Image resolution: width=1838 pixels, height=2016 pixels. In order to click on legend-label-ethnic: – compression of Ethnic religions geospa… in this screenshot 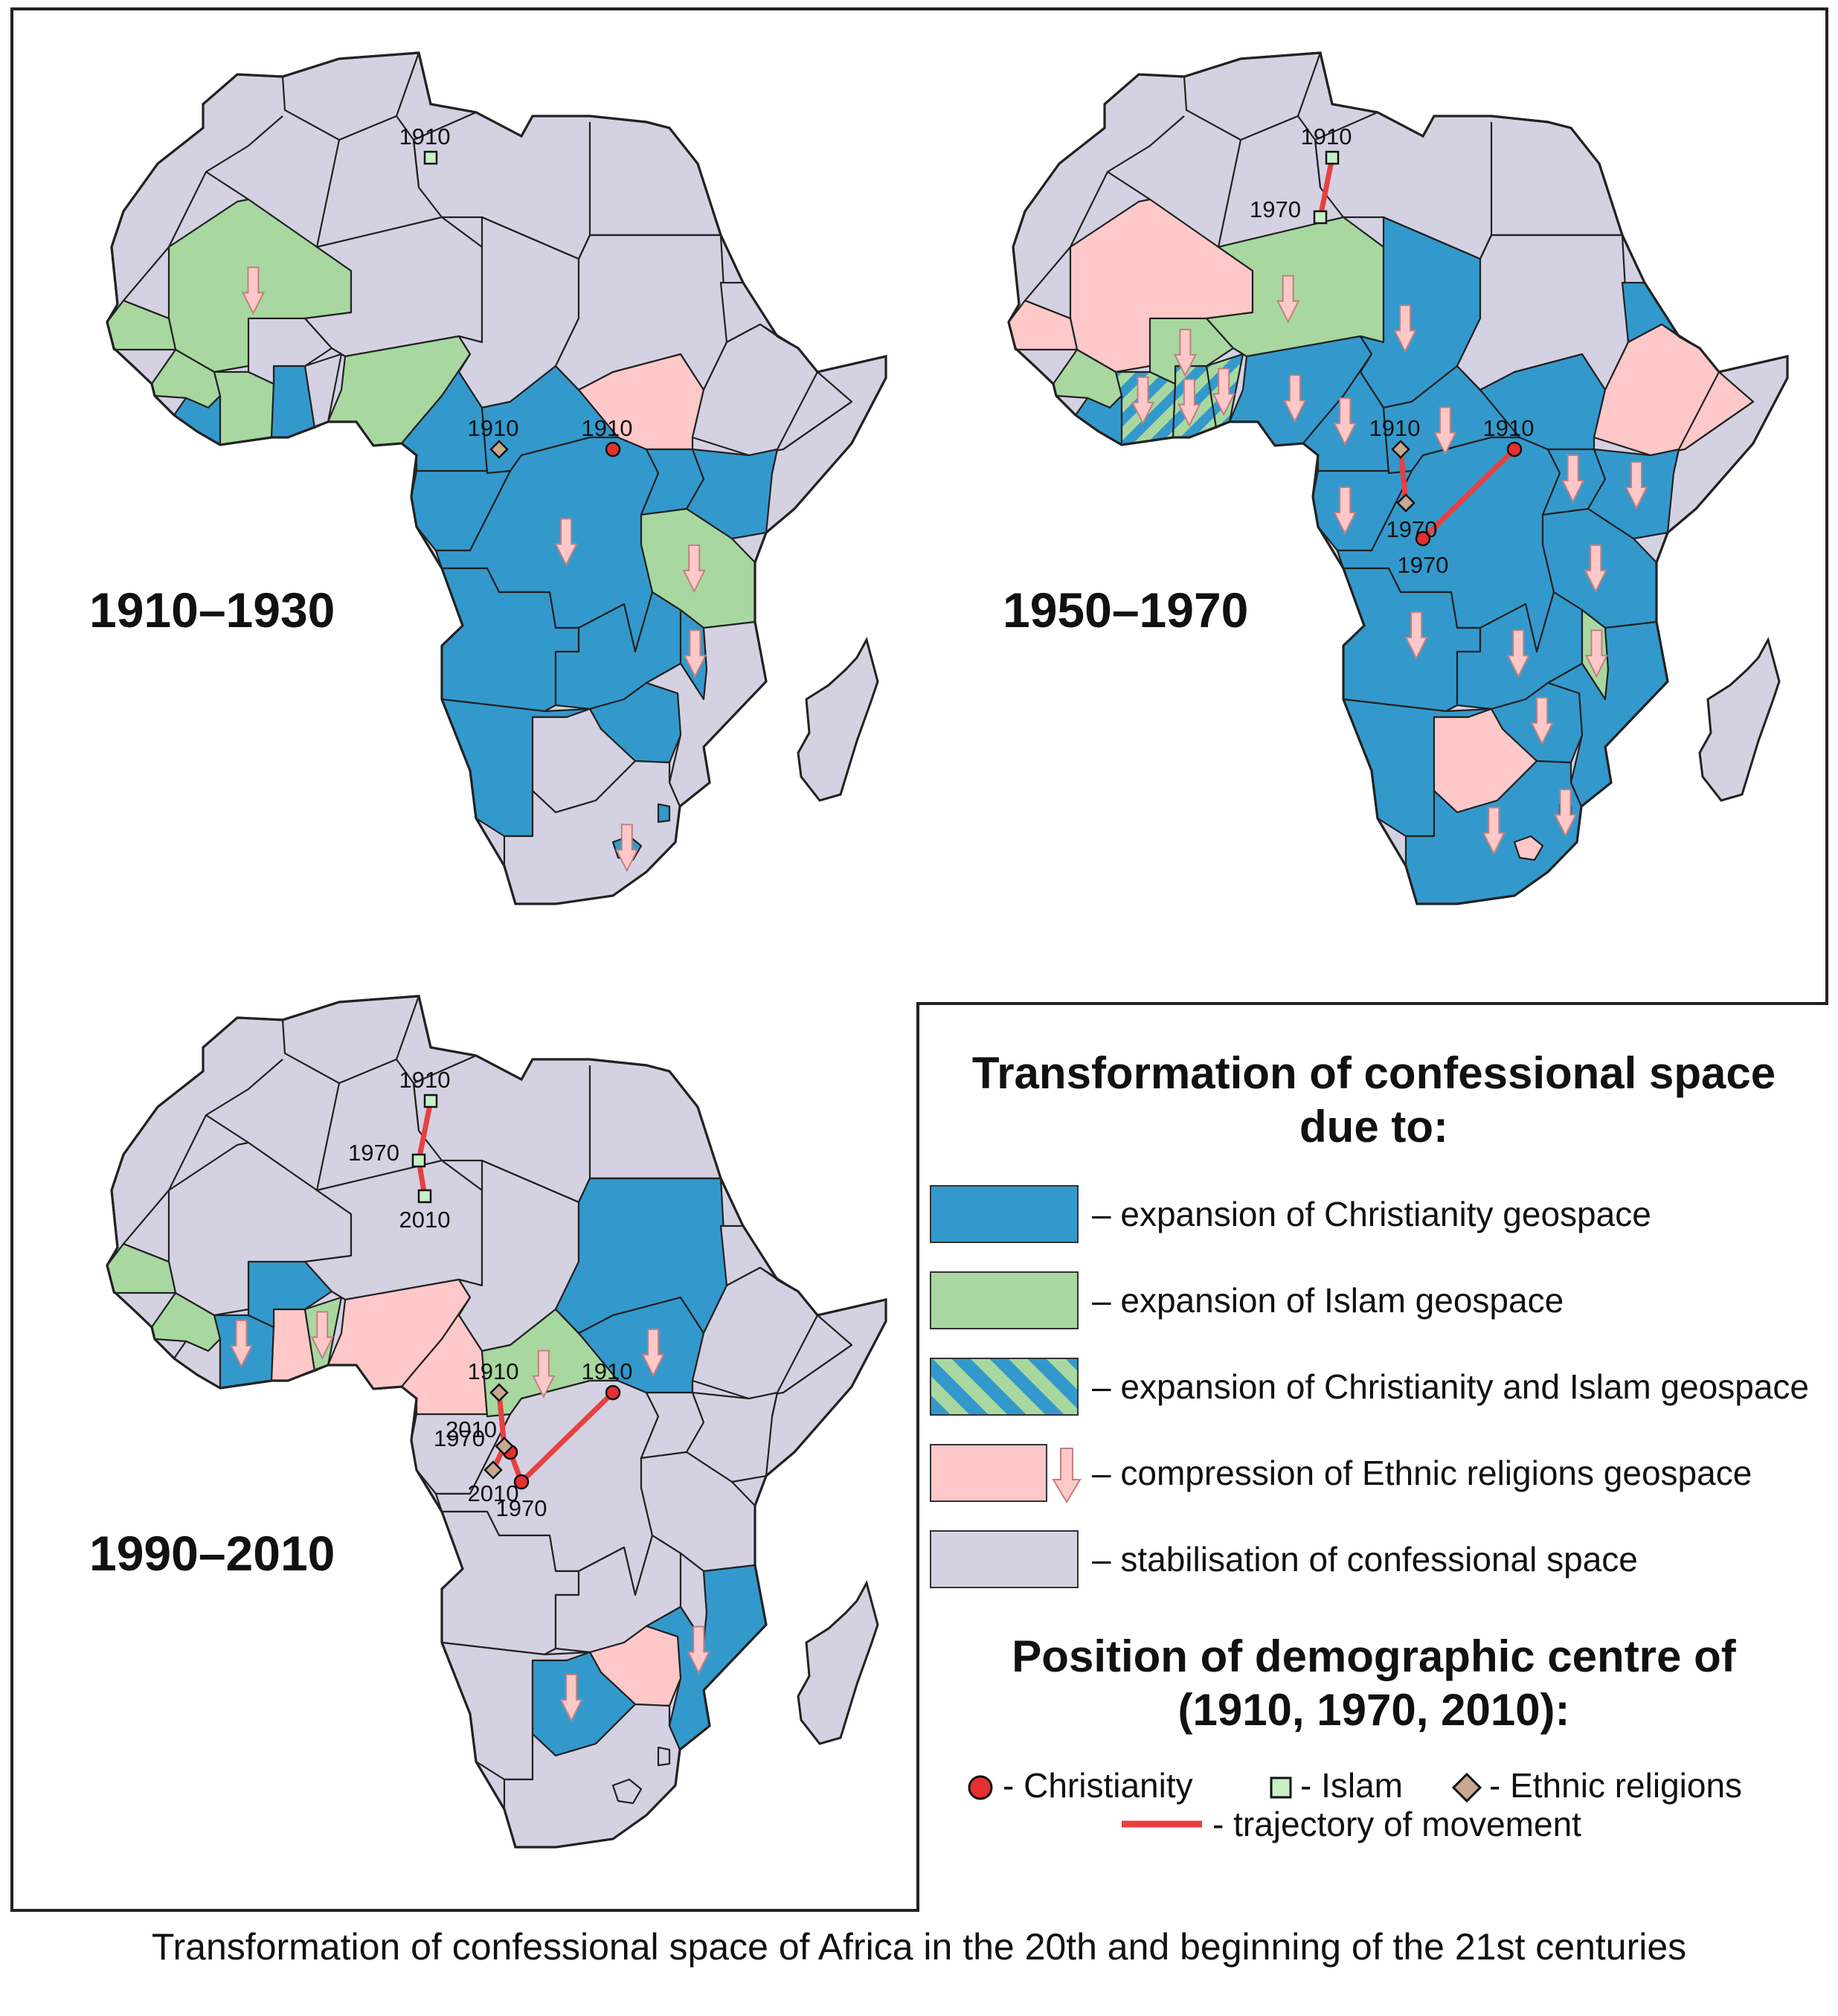, I will do `click(1422, 1473)`.